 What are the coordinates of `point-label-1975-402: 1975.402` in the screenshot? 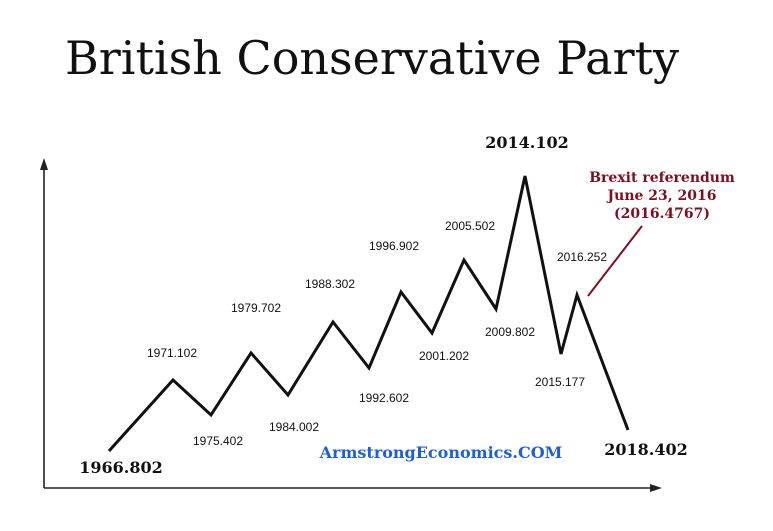 It's located at (218, 441).